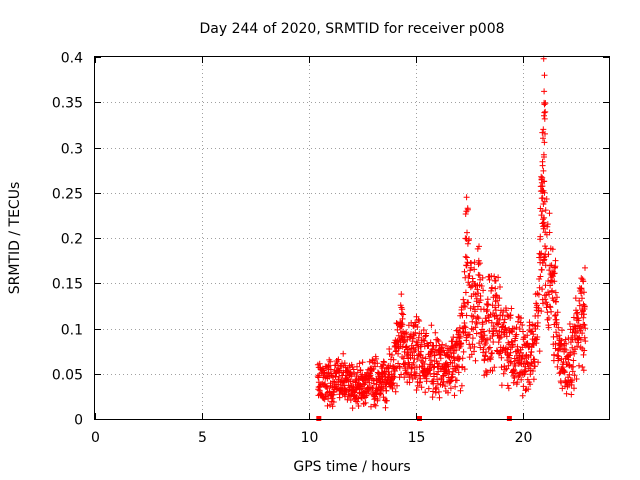 Image resolution: width=640 pixels, height=480 pixels. What do you see at coordinates (419, 418) in the screenshot?
I see `zero-marker` at bounding box center [419, 418].